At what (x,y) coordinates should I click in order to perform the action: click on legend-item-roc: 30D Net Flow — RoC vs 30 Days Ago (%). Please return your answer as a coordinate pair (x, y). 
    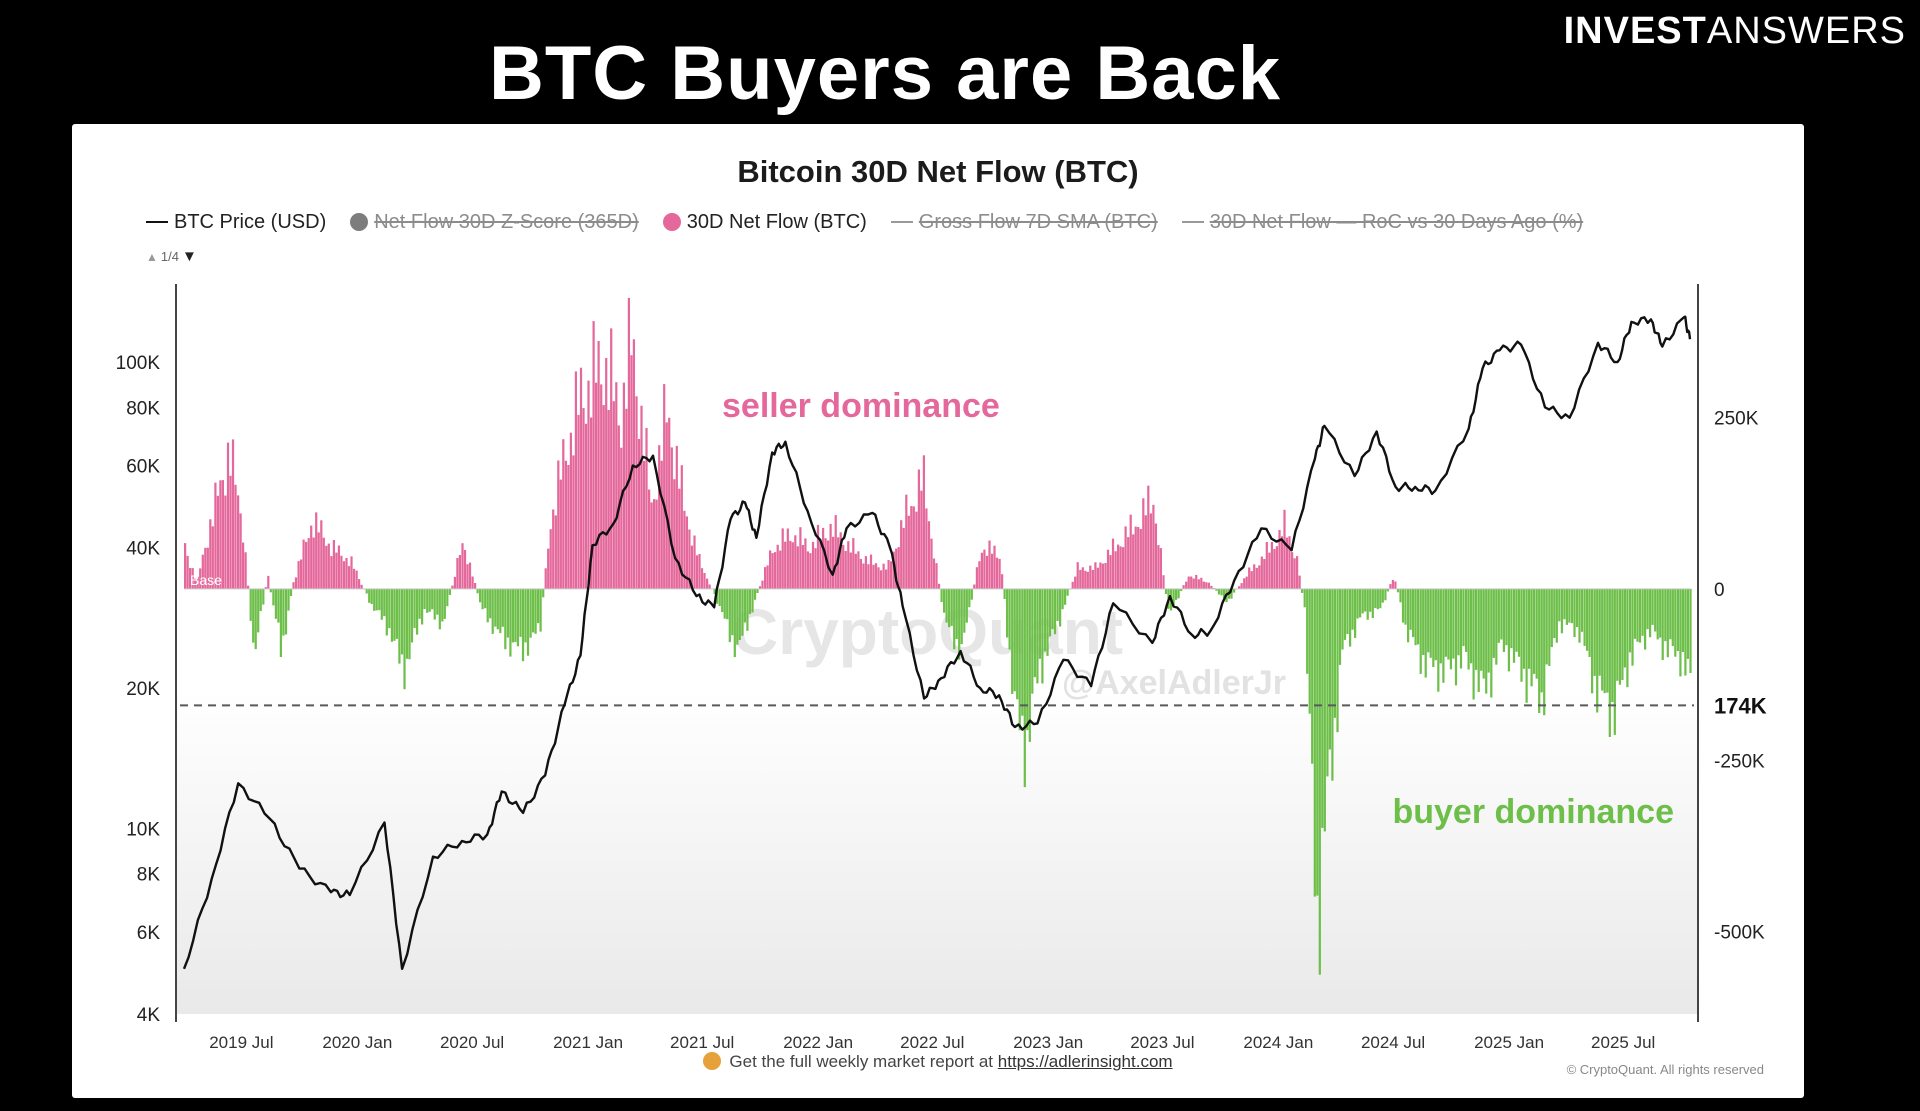
    Looking at the image, I should click on (1382, 222).